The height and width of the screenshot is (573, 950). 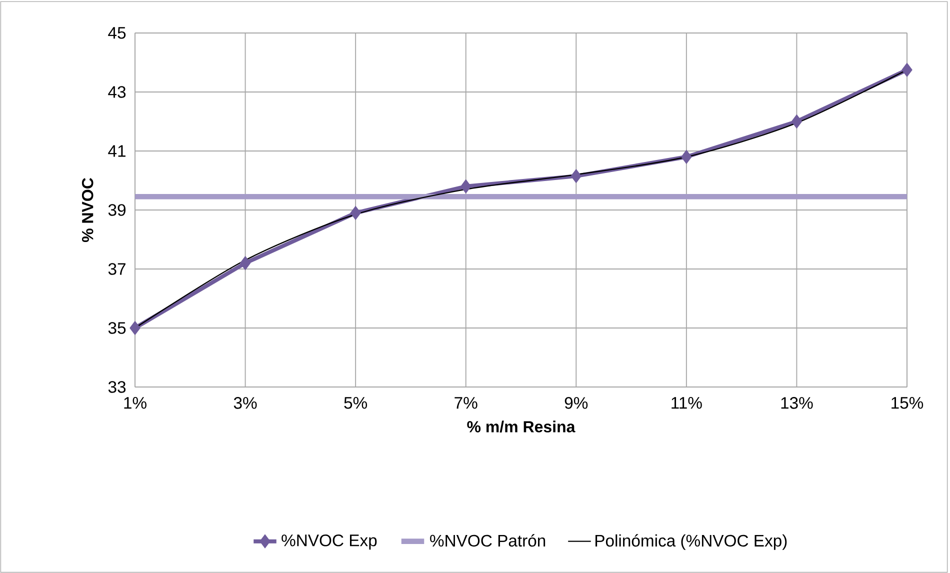 What do you see at coordinates (466, 403) in the screenshot?
I see `x-tick-label: 7%` at bounding box center [466, 403].